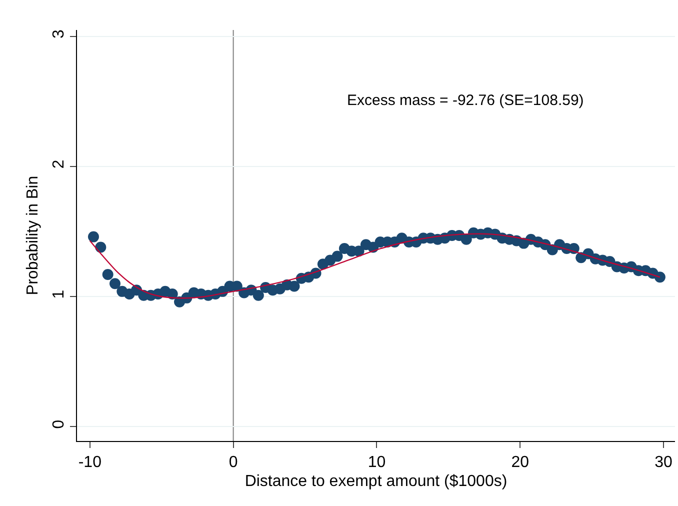 The width and height of the screenshot is (678, 506). Describe the element at coordinates (376, 481) in the screenshot. I see `x-axis-title: Distance to exempt amount ($1000s)` at that location.